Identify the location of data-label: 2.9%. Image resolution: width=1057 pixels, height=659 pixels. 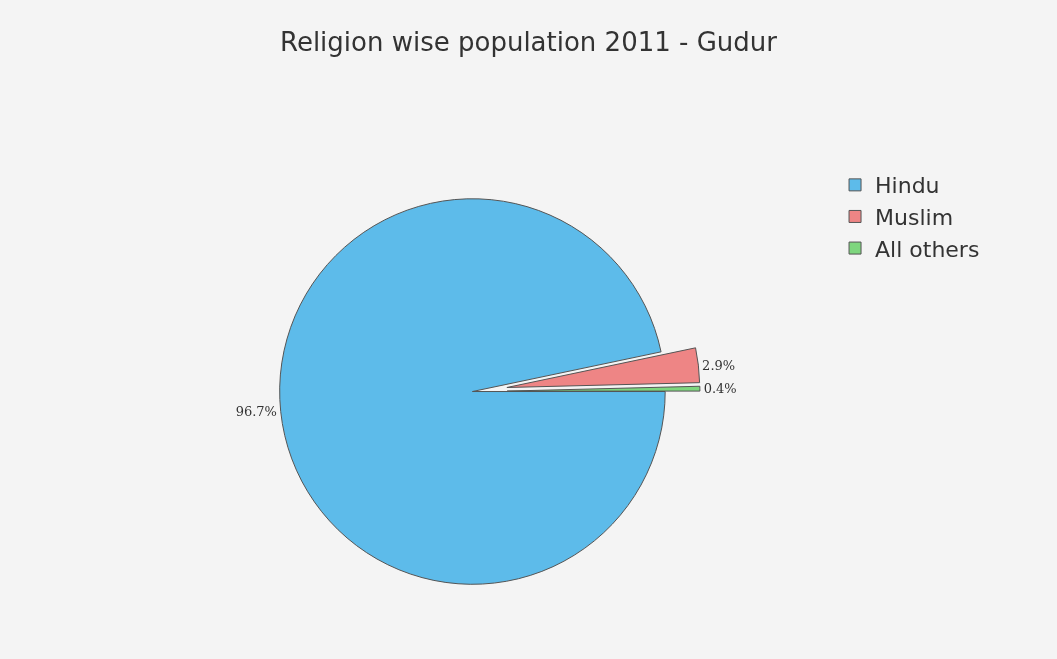
(719, 365).